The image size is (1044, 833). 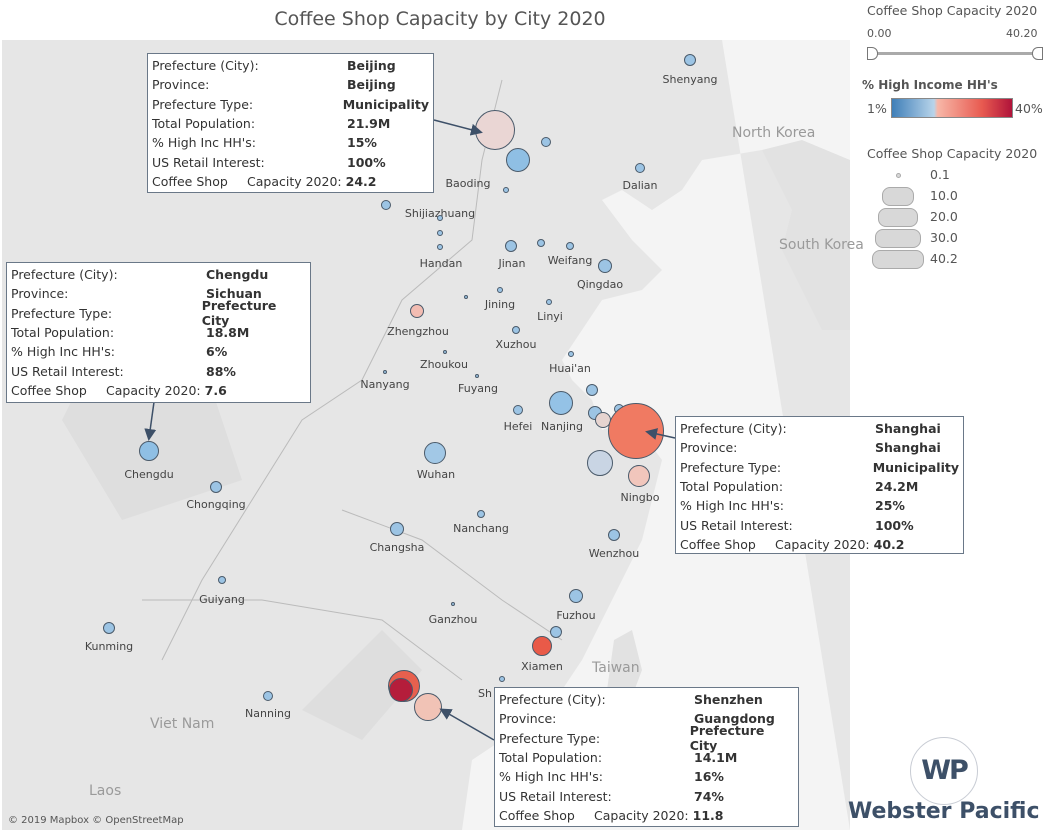 What do you see at coordinates (570, 260) in the screenshot?
I see `city-label: Weifang` at bounding box center [570, 260].